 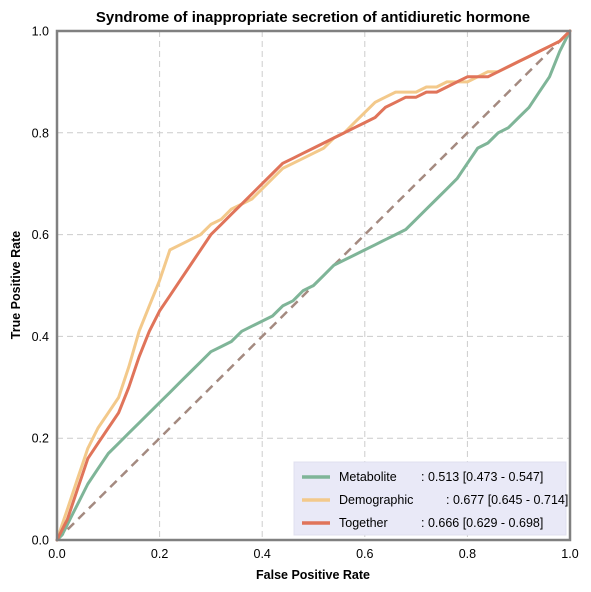 What do you see at coordinates (40, 32) in the screenshot?
I see `y-tick-label: 1.0` at bounding box center [40, 32].